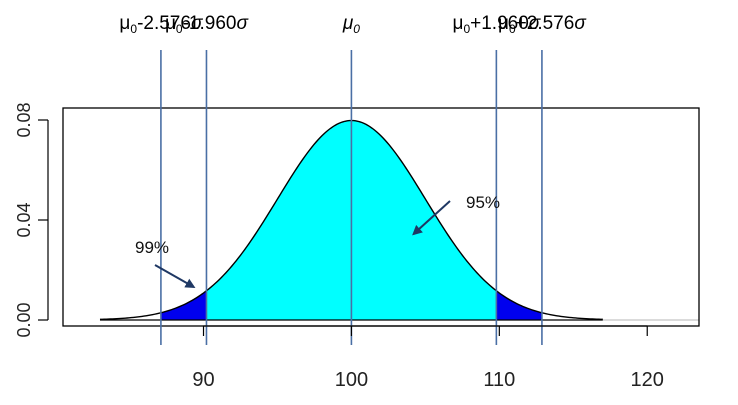 The image size is (738, 405). Describe the element at coordinates (152, 247) in the screenshot. I see `annotation-99-percent: 99%` at that location.